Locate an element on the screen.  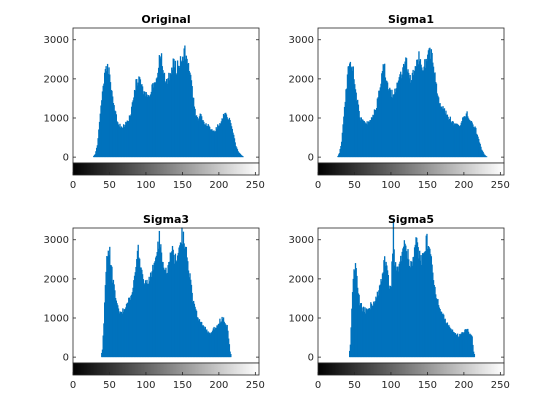
histogram-bars is located at coordinates (412, 102).